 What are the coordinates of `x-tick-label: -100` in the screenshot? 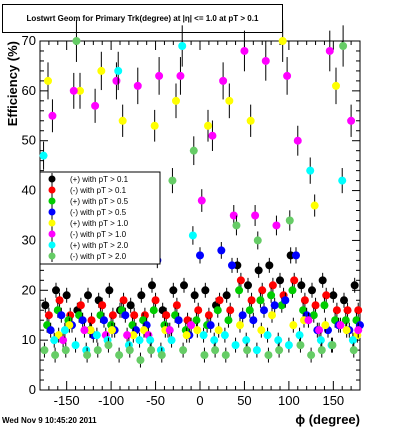 It's located at (111, 400).